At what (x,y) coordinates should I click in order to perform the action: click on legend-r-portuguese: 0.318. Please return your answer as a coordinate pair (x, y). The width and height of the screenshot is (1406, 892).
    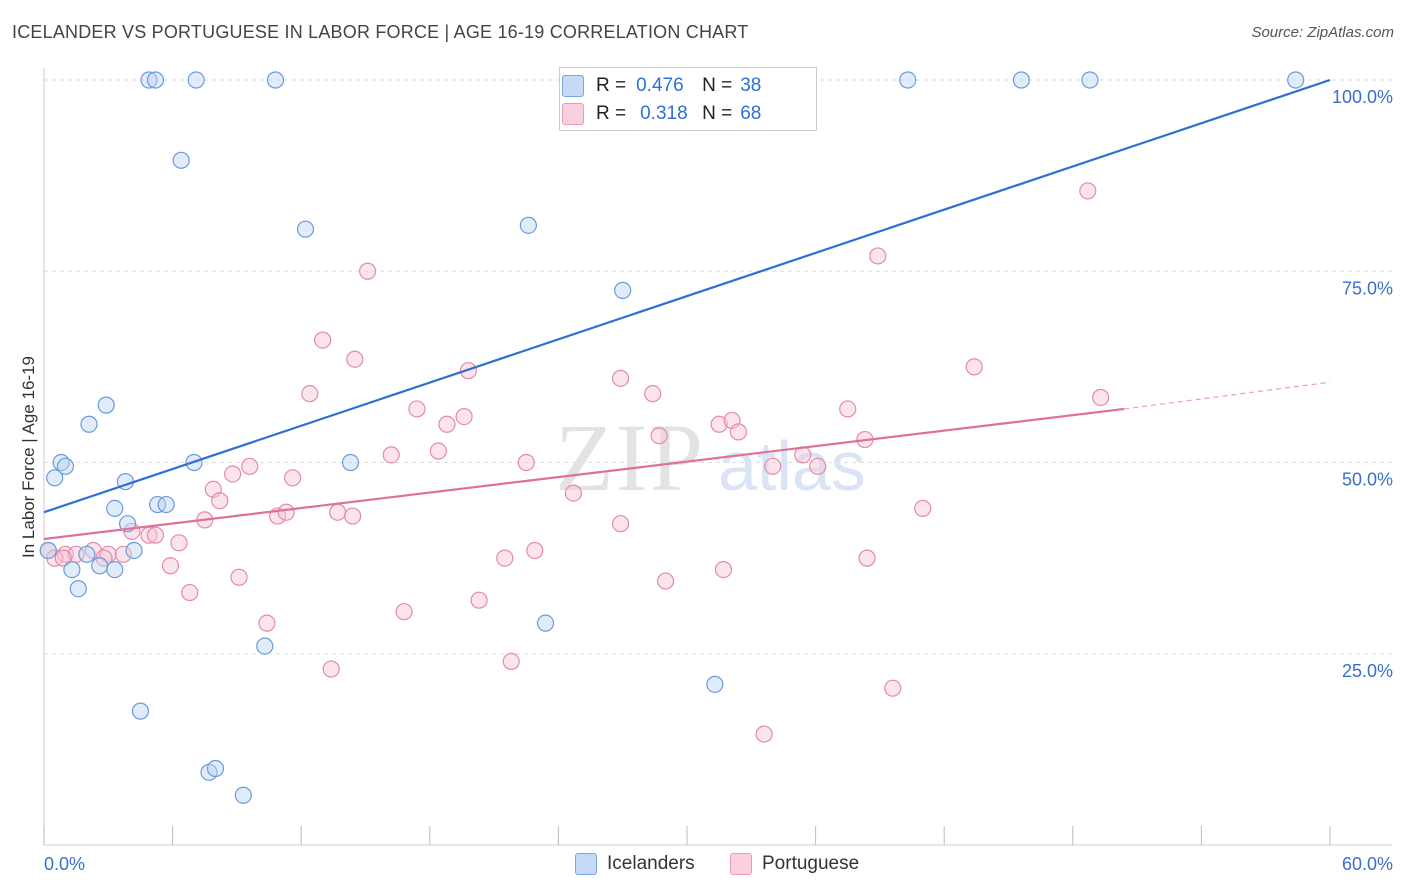
    Looking at the image, I should click on (664, 113).